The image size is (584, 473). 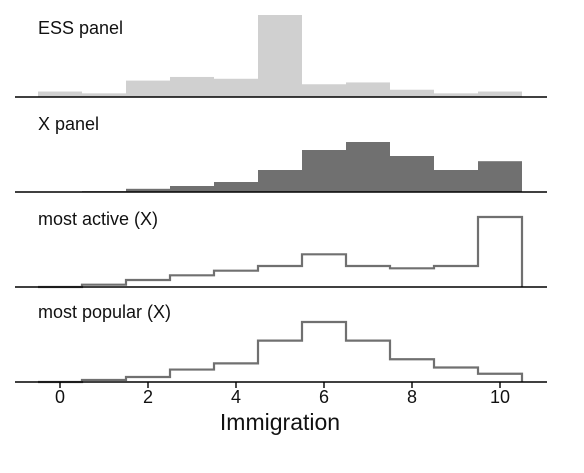 I want to click on x-tick-label: 2, so click(x=148, y=397).